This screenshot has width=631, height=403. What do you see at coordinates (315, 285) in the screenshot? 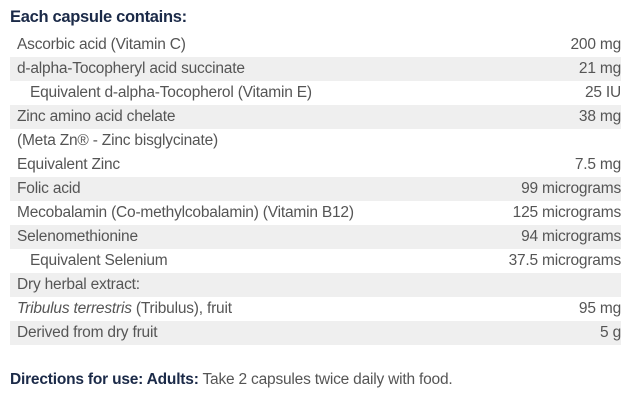
I see `table-row: Dry herbal extract:` at bounding box center [315, 285].